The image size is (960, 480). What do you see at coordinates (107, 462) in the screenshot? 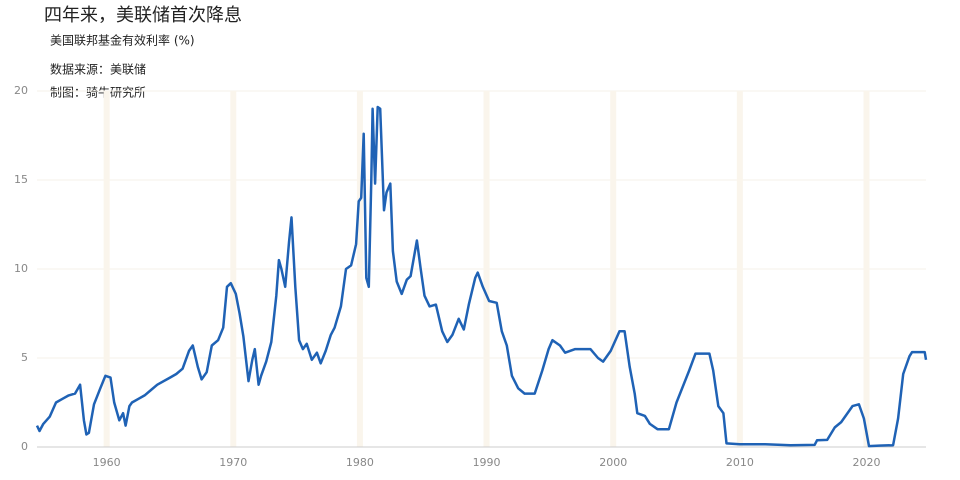
I see `x-tick-label: 1960` at bounding box center [107, 462].